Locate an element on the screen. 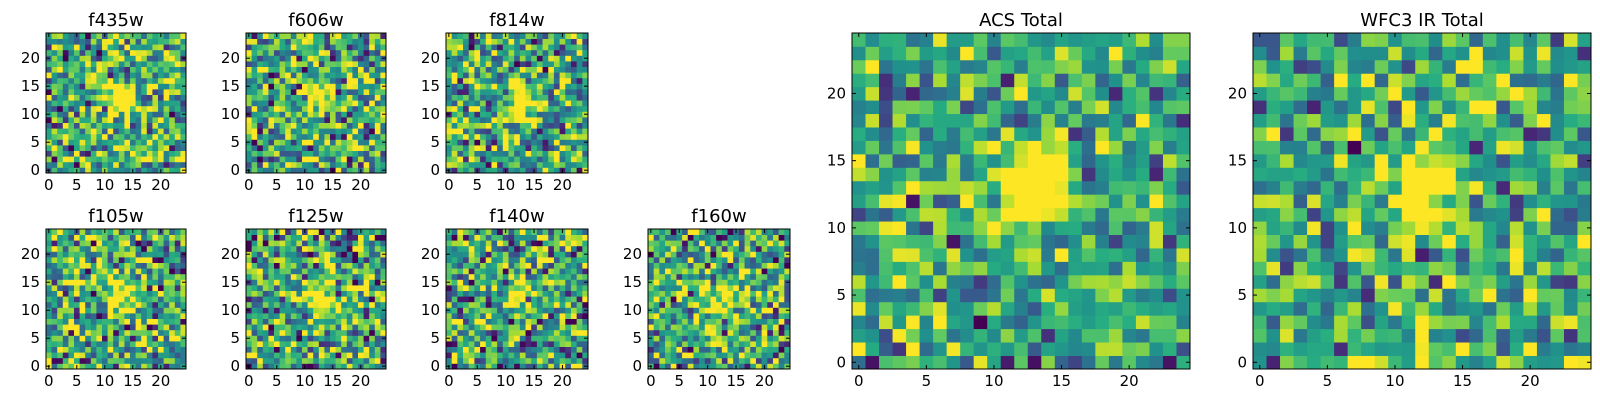  y-tick-label: 15 is located at coordinates (30, 86).